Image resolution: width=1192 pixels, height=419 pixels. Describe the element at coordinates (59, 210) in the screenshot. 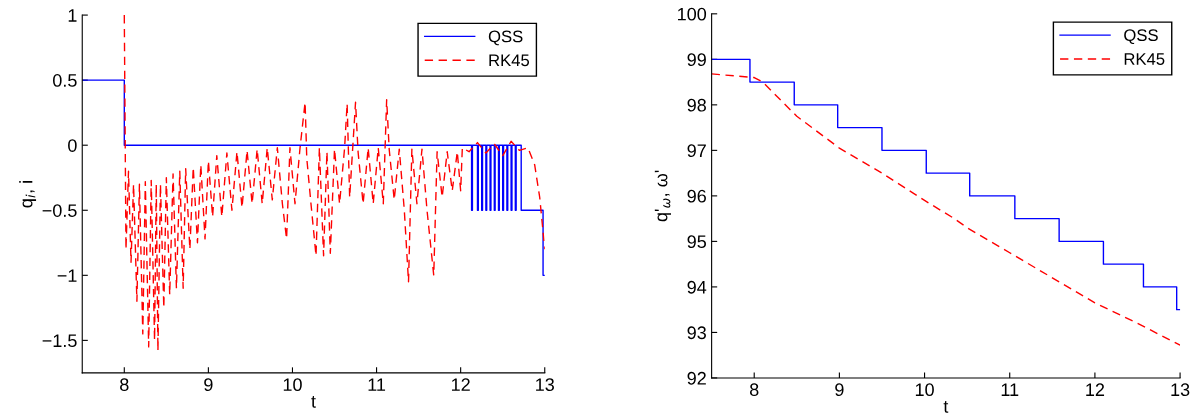

I see `y-tick-label: −0.5` at that location.